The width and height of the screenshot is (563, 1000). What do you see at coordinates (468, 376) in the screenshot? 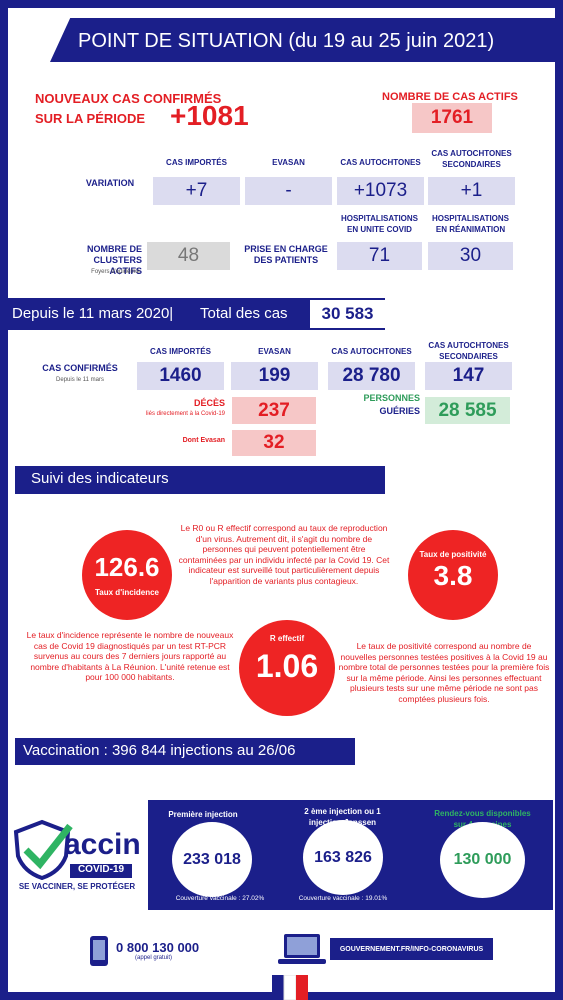
I see `cumulative-value: 147` at bounding box center [468, 376].